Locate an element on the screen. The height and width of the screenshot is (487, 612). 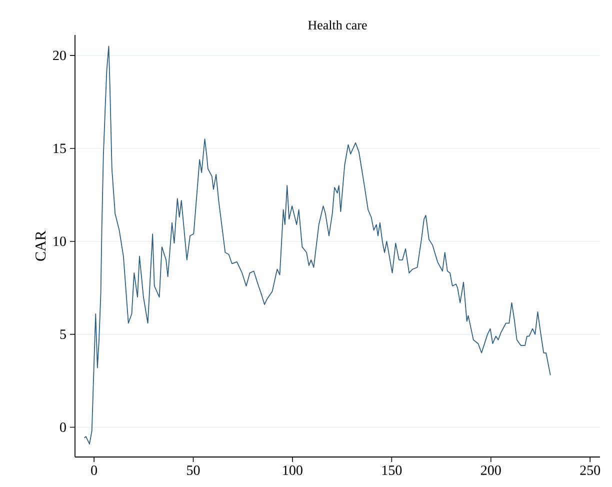
y-tick-label: 0 is located at coordinates (63, 427).